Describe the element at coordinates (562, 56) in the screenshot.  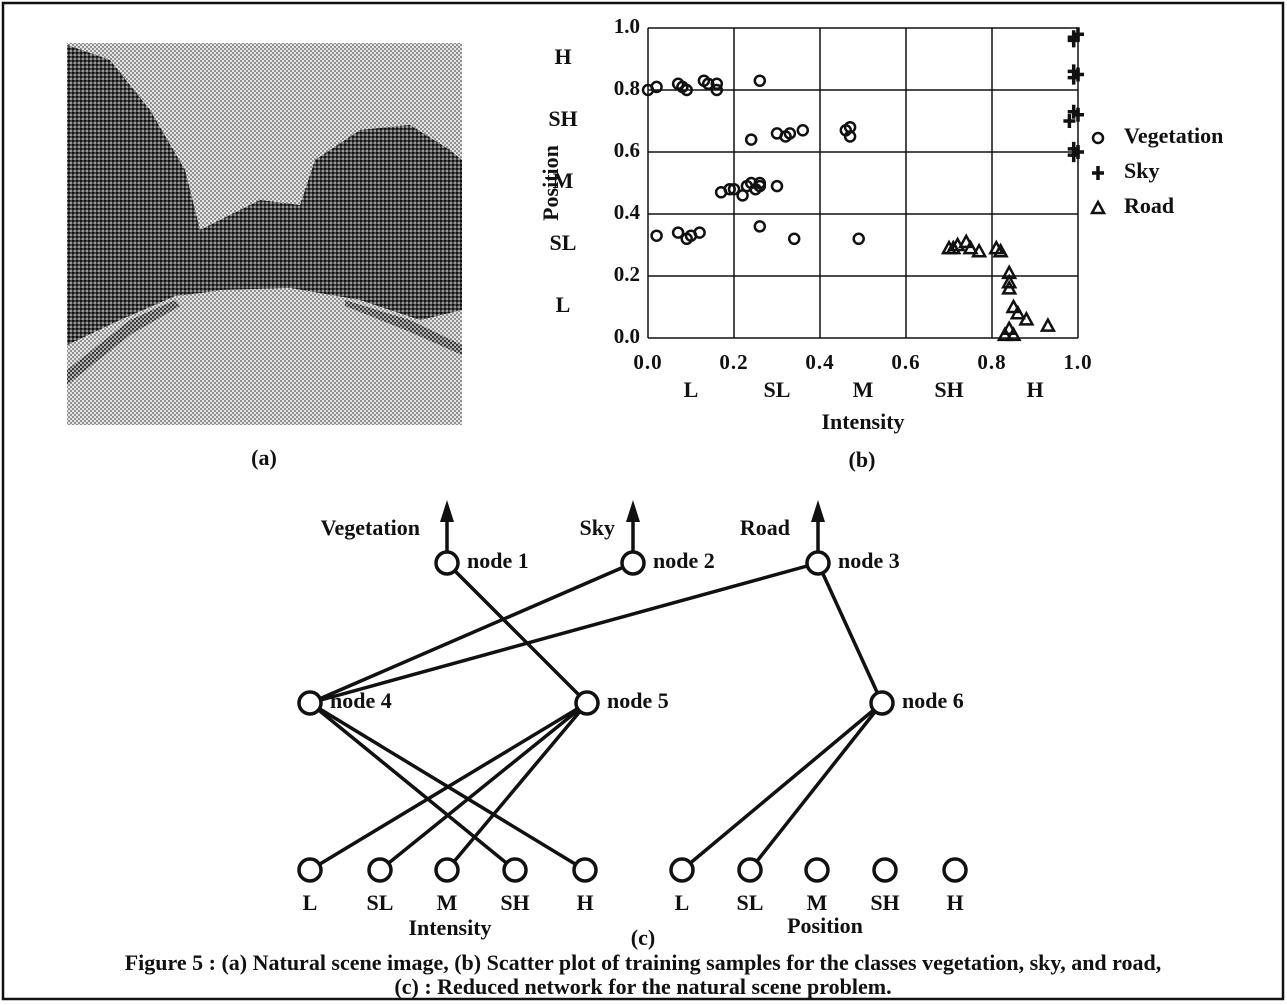
I see `y-region-label: H` at that location.